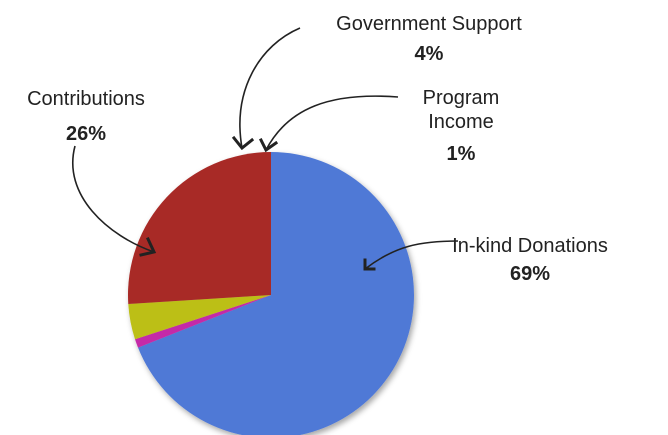 The image size is (668, 435). Describe the element at coordinates (461, 98) in the screenshot. I see `slice-label-program-income: Program` at that location.